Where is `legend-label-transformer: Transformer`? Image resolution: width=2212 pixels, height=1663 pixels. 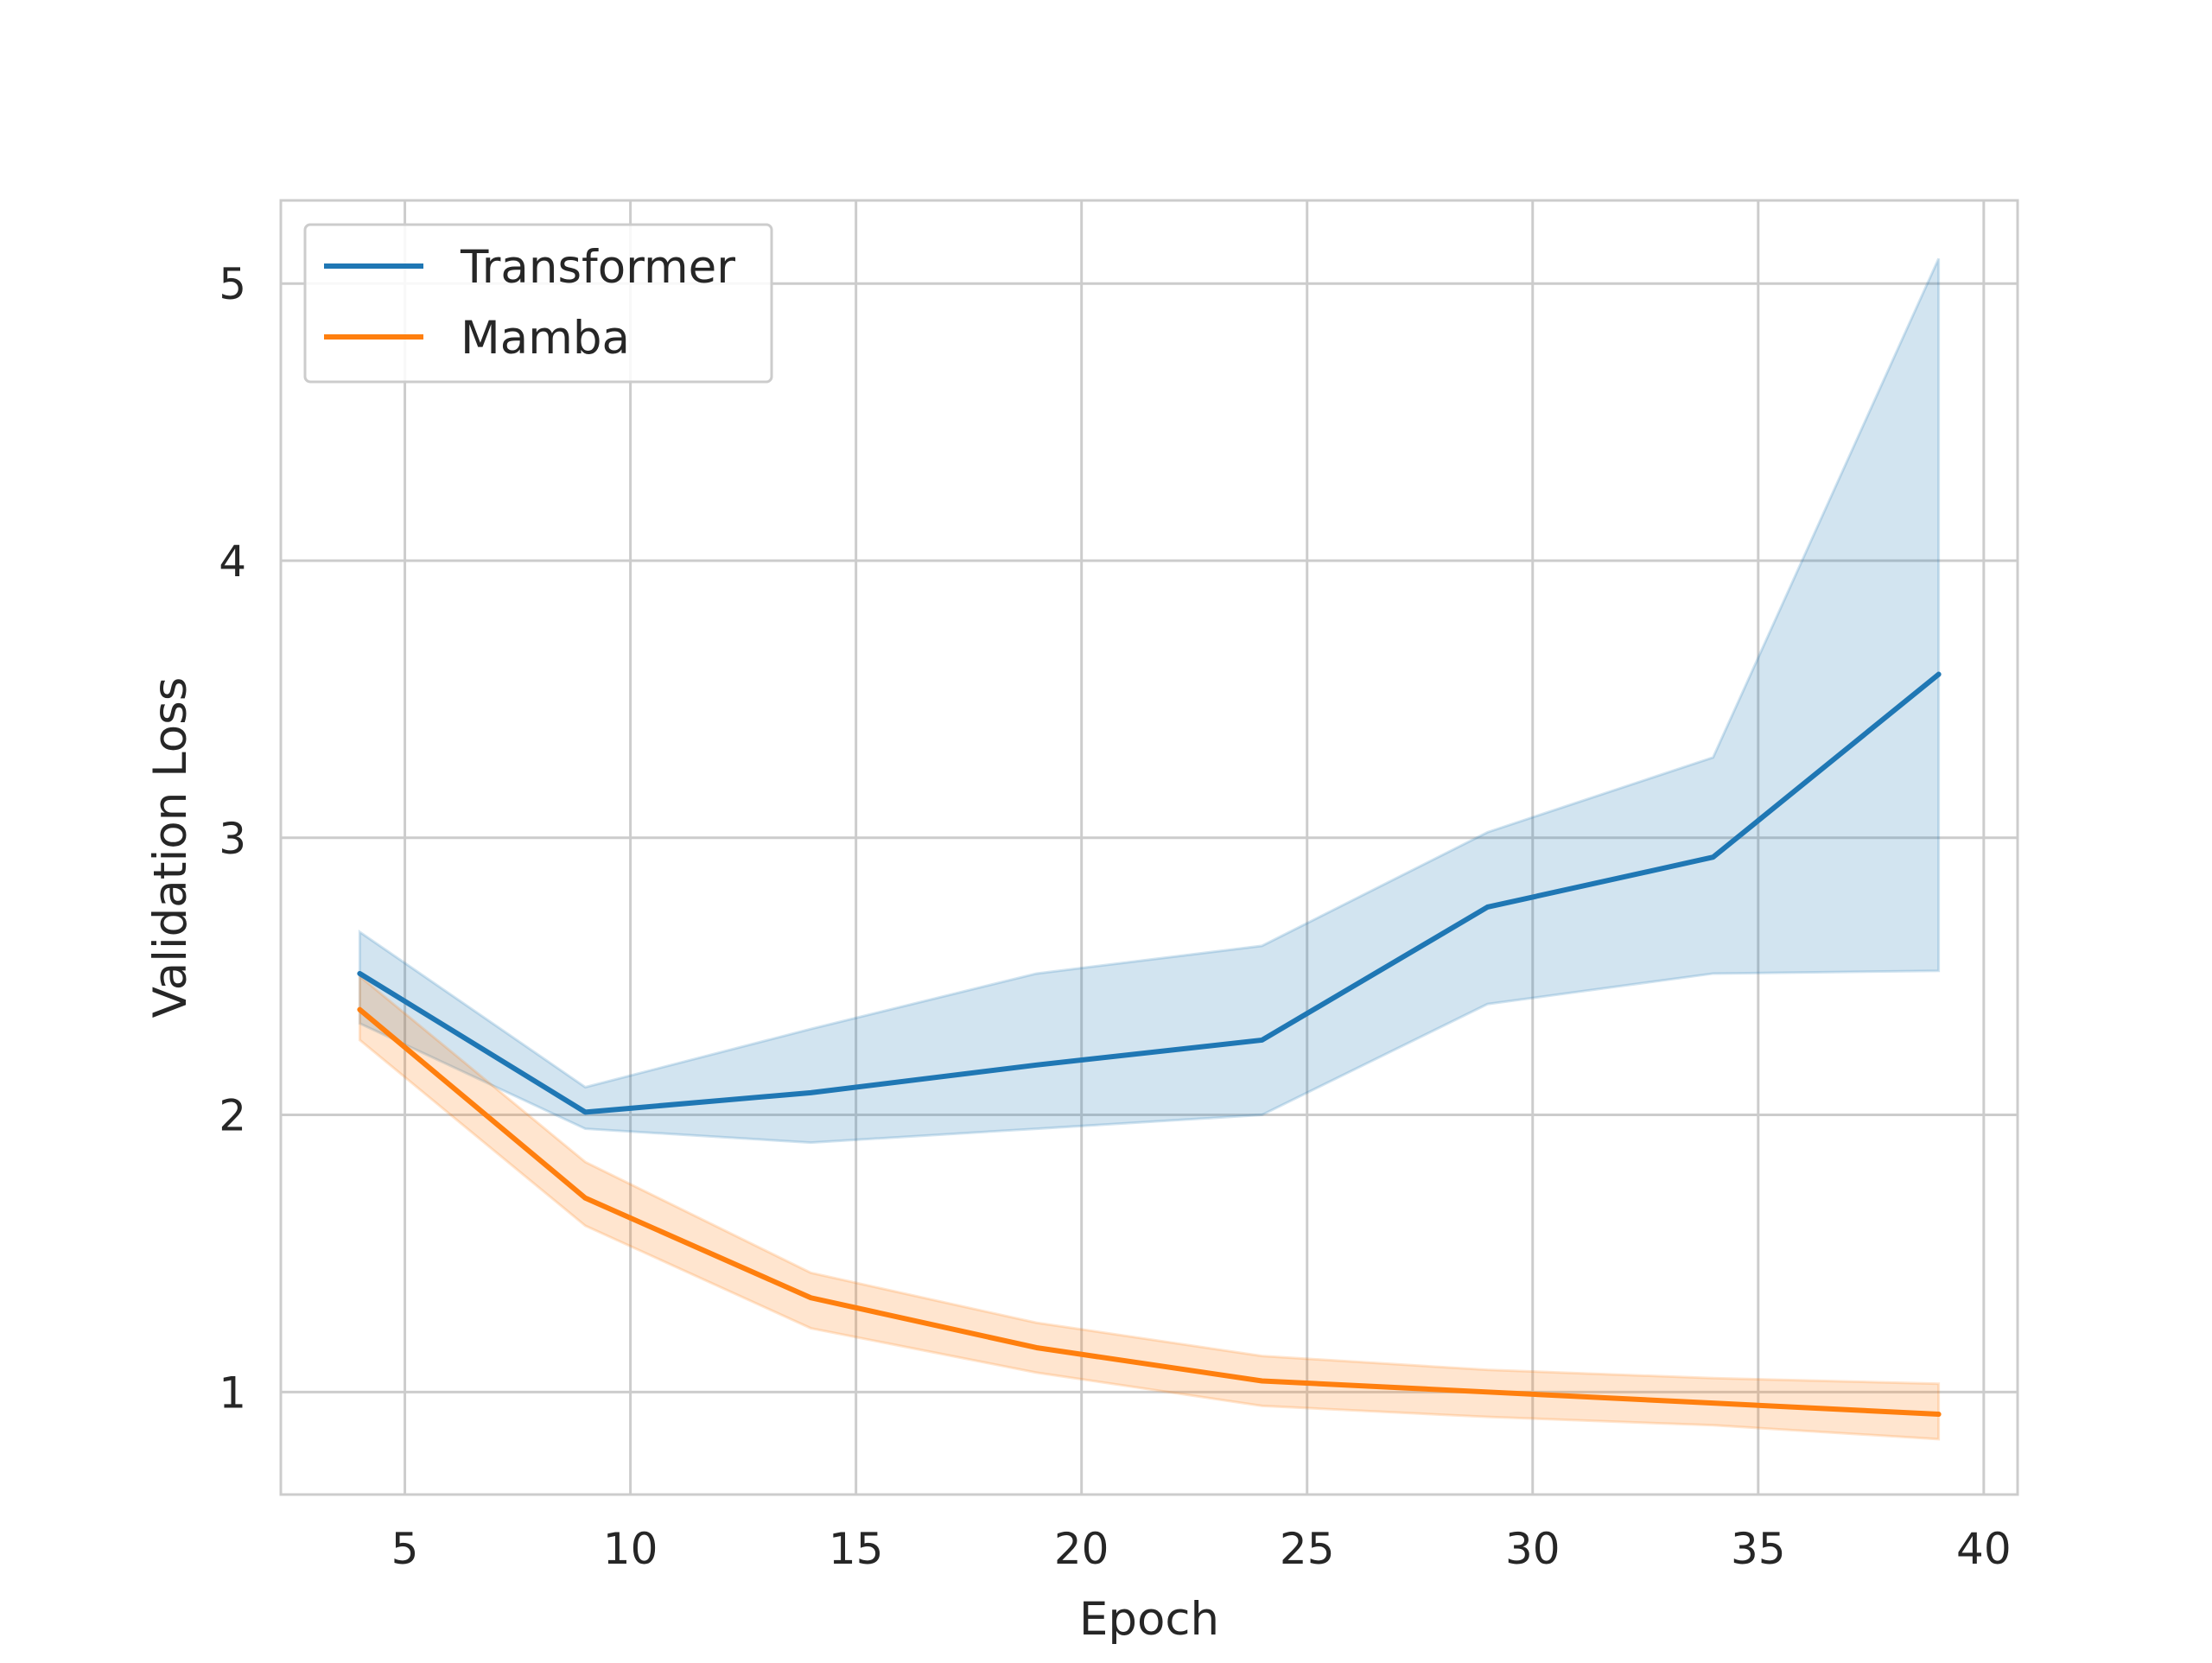 legend-label-transformer: Transformer is located at coordinates (597, 267).